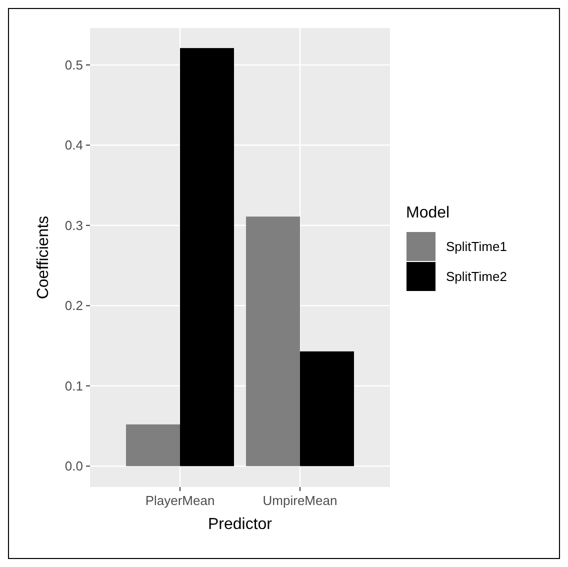  Describe the element at coordinates (73, 466) in the screenshot. I see `y-tick-label: 0.0` at that location.